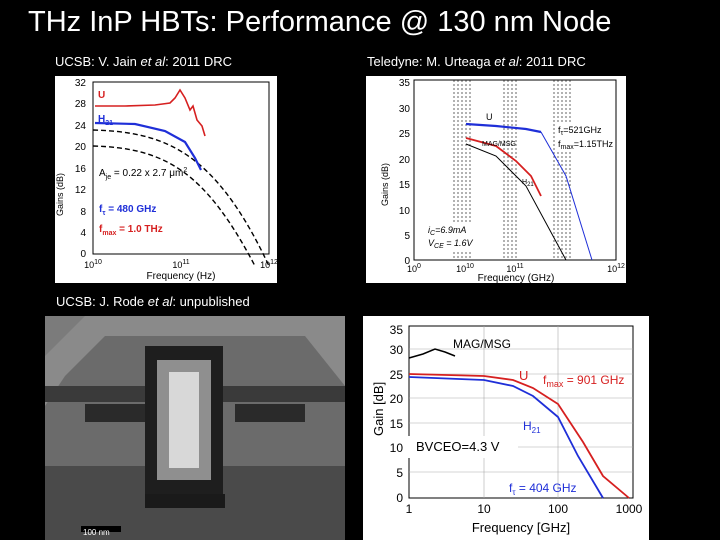 This screenshot has width=720, height=540. What do you see at coordinates (96, 532) in the screenshot?
I see `scale-bar-label: 100 nm` at bounding box center [96, 532].